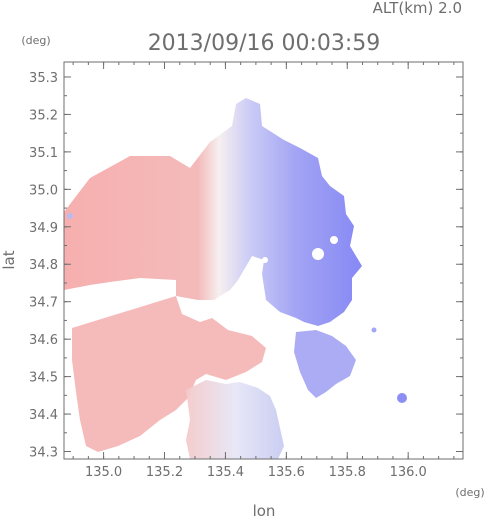  What do you see at coordinates (43, 303) in the screenshot?
I see `y-tick-label: 34.7` at bounding box center [43, 303].